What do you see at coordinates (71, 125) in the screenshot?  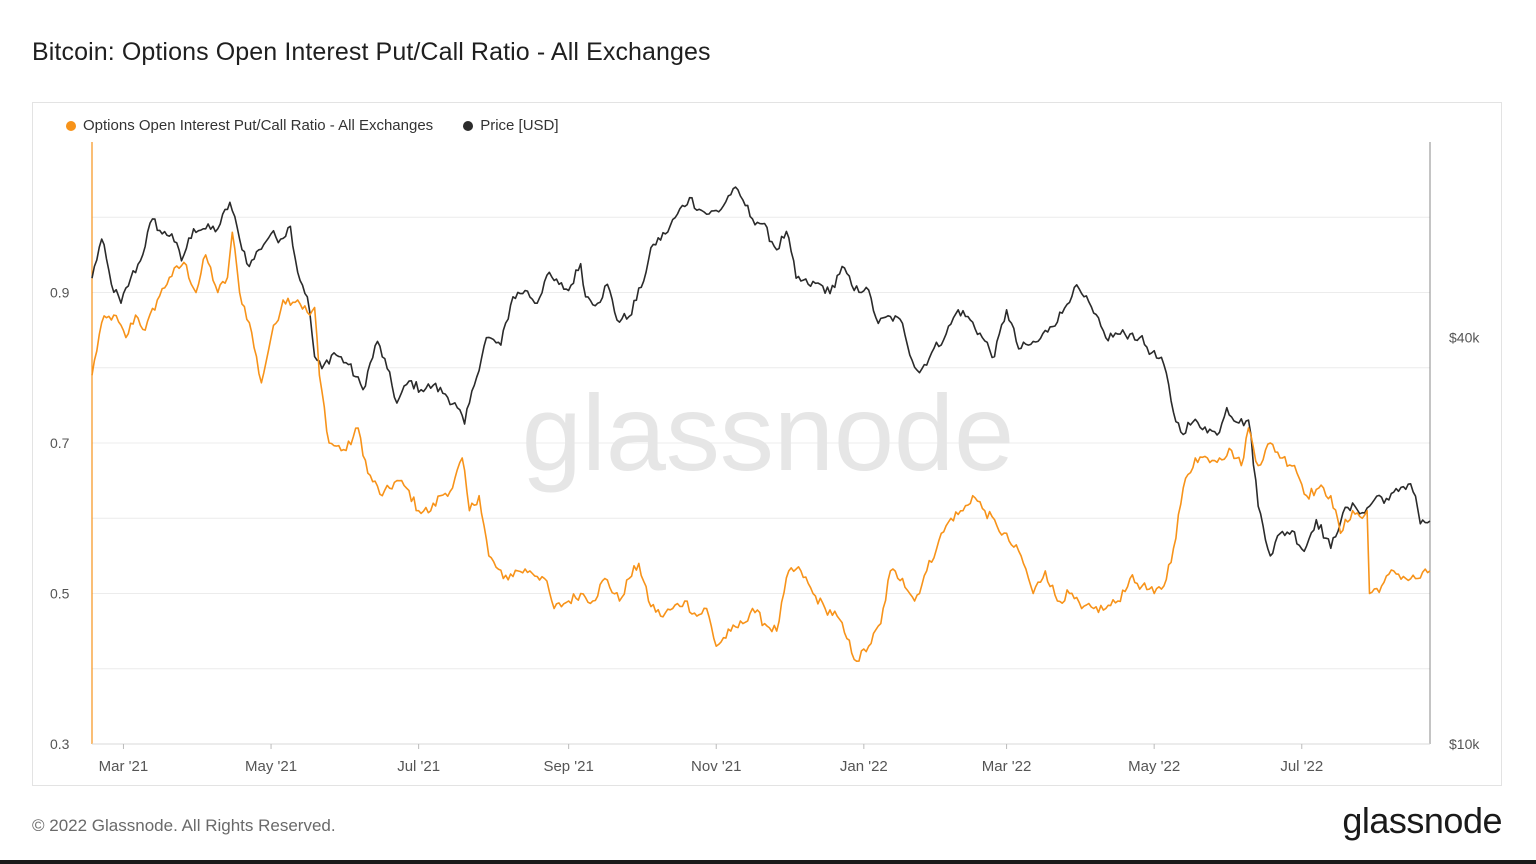 I see `legend-dot-ratio` at bounding box center [71, 125].